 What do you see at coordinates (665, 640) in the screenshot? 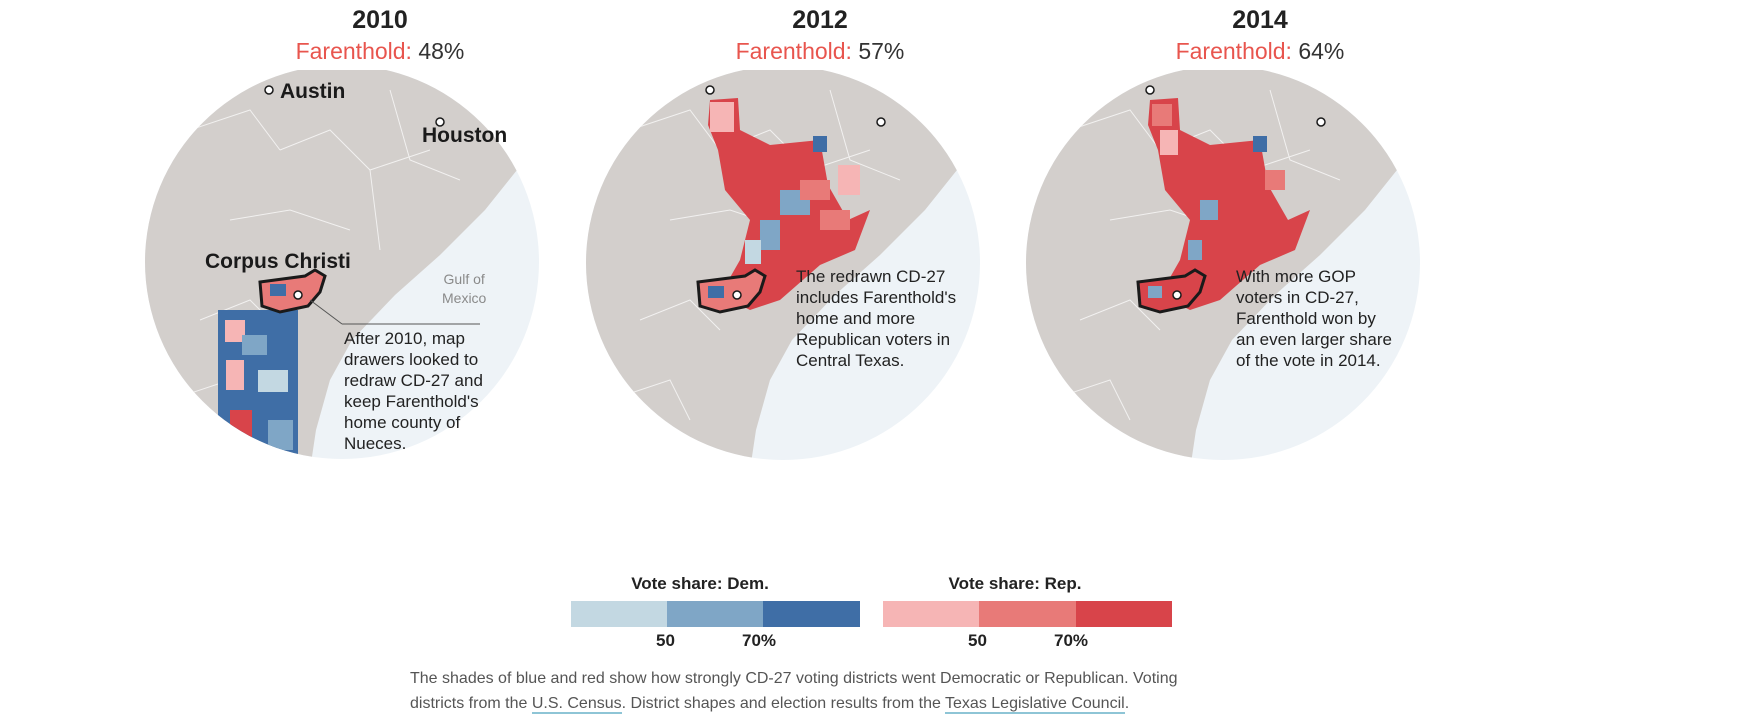
I see `legend-tick-dem-50: 50` at bounding box center [665, 640].